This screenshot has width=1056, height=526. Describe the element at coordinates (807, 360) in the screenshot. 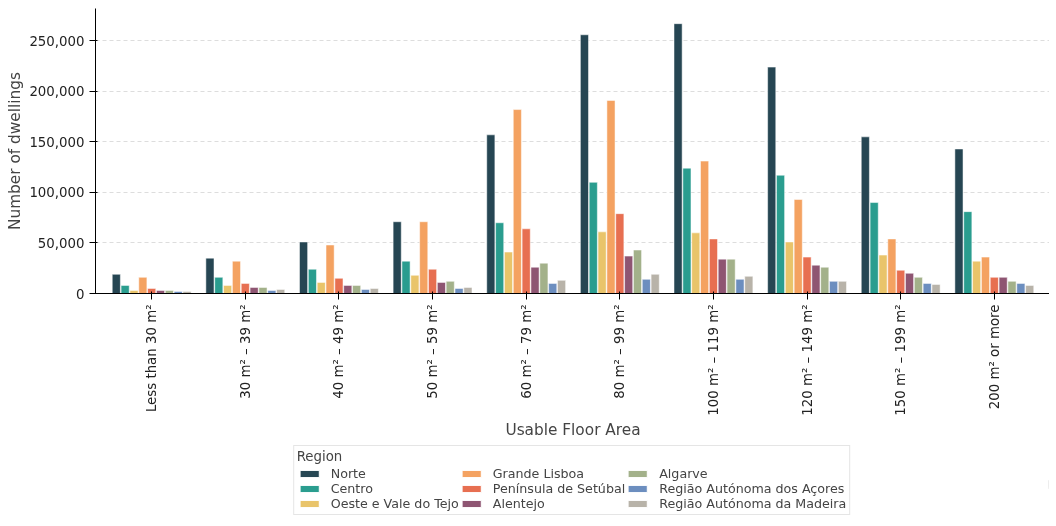

I see `x-tick-label: 120 m² – 149 m²` at that location.